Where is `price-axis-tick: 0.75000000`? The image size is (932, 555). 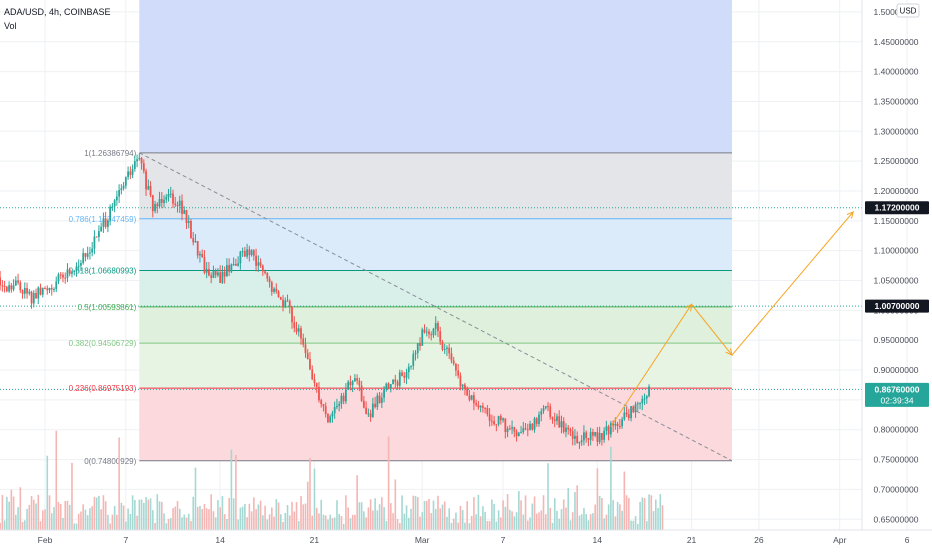 price-axis-tick: 0.75000000 is located at coordinates (896, 460).